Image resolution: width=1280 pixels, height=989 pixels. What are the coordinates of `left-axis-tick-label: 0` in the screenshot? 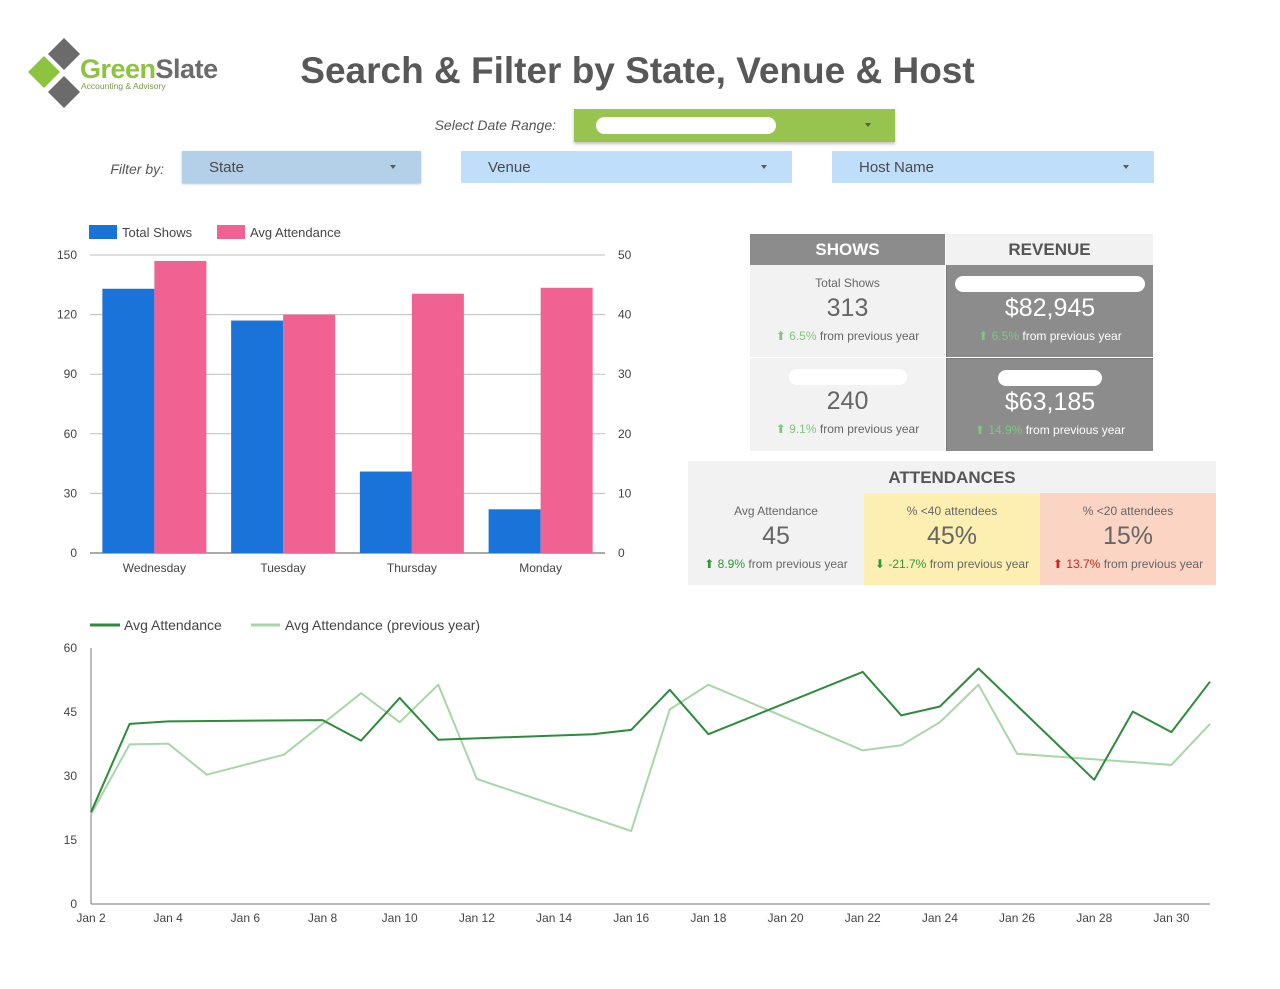 It's located at (73, 553).